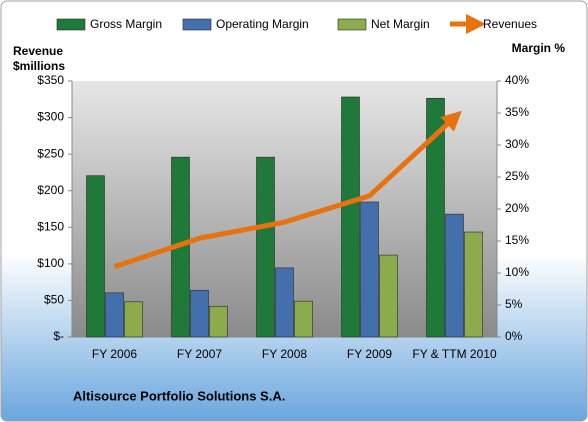  Describe the element at coordinates (517, 144) in the screenshot. I see `y2-tick-label: 30%` at that location.